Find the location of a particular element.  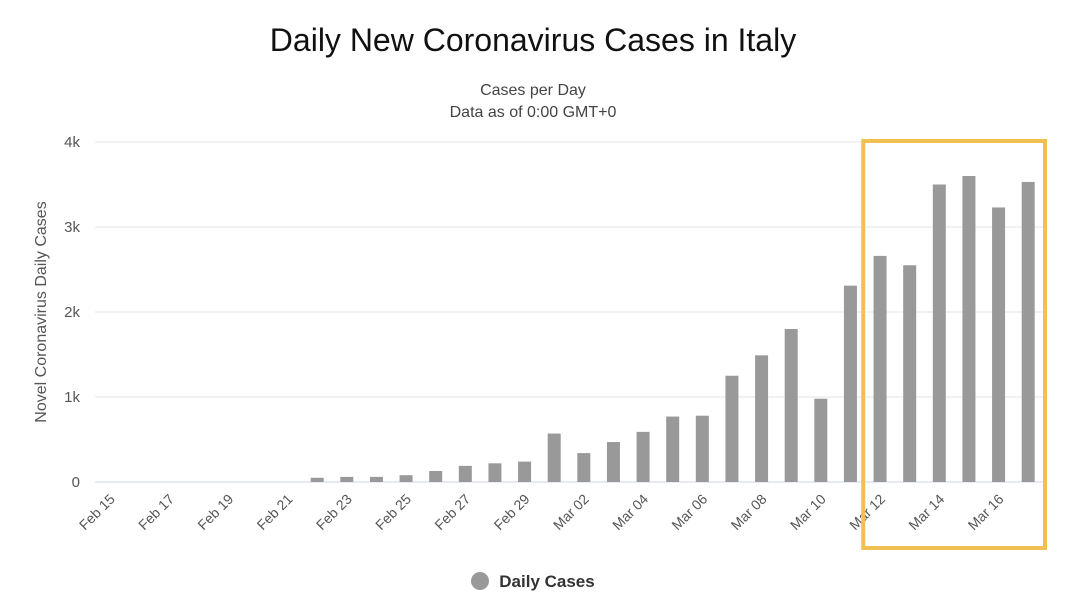

x-tick-label: Feb 23 is located at coordinates (334, 512).